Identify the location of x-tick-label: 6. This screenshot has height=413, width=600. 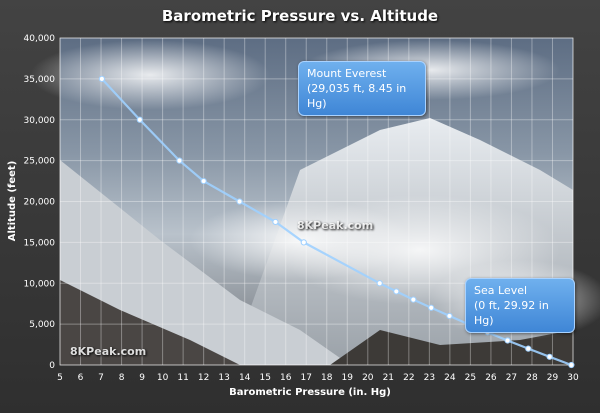
(81, 378).